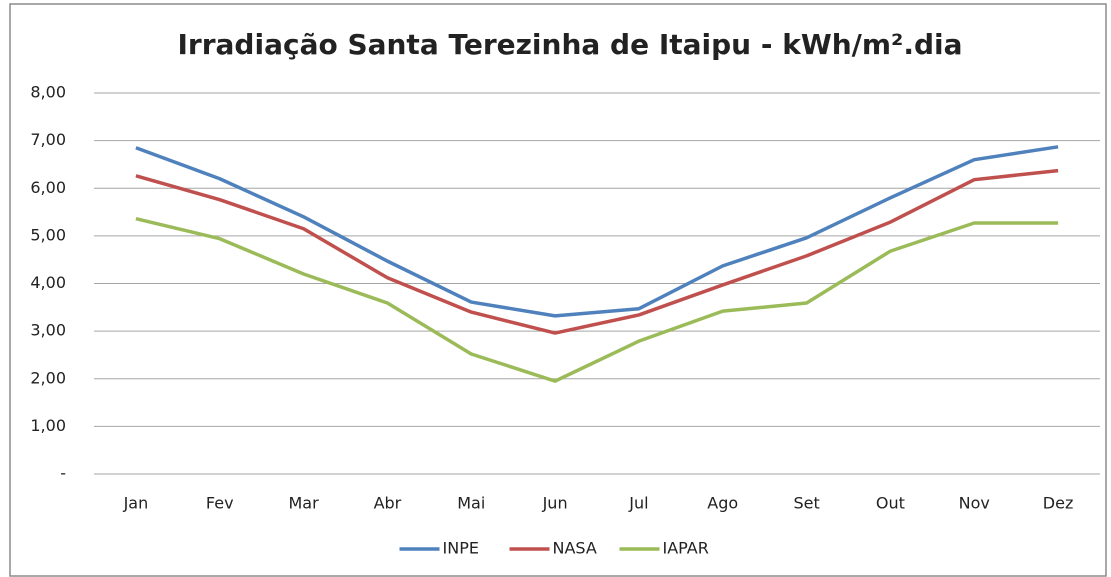 The image size is (1111, 577). I want to click on x-tick-label: Jan, so click(136, 503).